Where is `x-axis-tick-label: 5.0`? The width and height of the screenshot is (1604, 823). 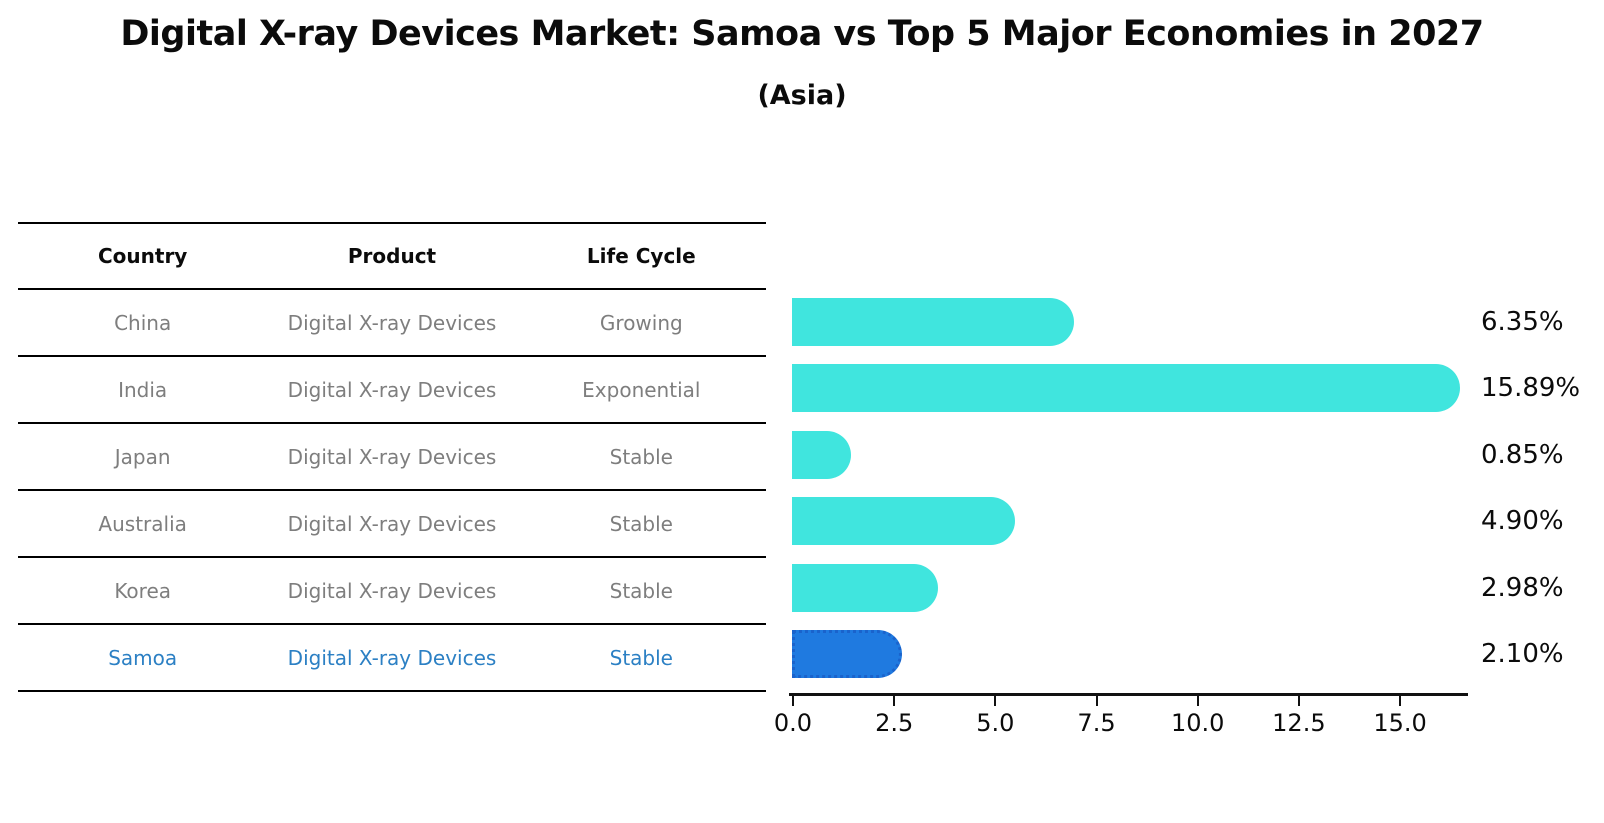
x-axis-tick-label: 5.0 is located at coordinates (995, 723).